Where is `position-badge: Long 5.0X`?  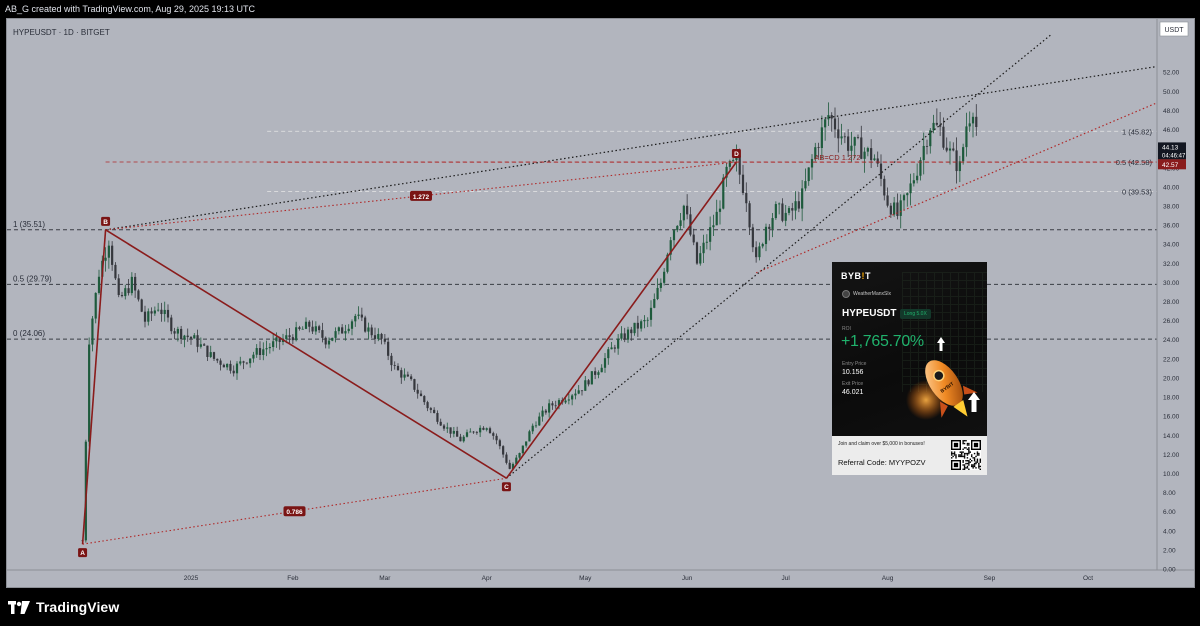
position-badge: Long 5.0X is located at coordinates (915, 314).